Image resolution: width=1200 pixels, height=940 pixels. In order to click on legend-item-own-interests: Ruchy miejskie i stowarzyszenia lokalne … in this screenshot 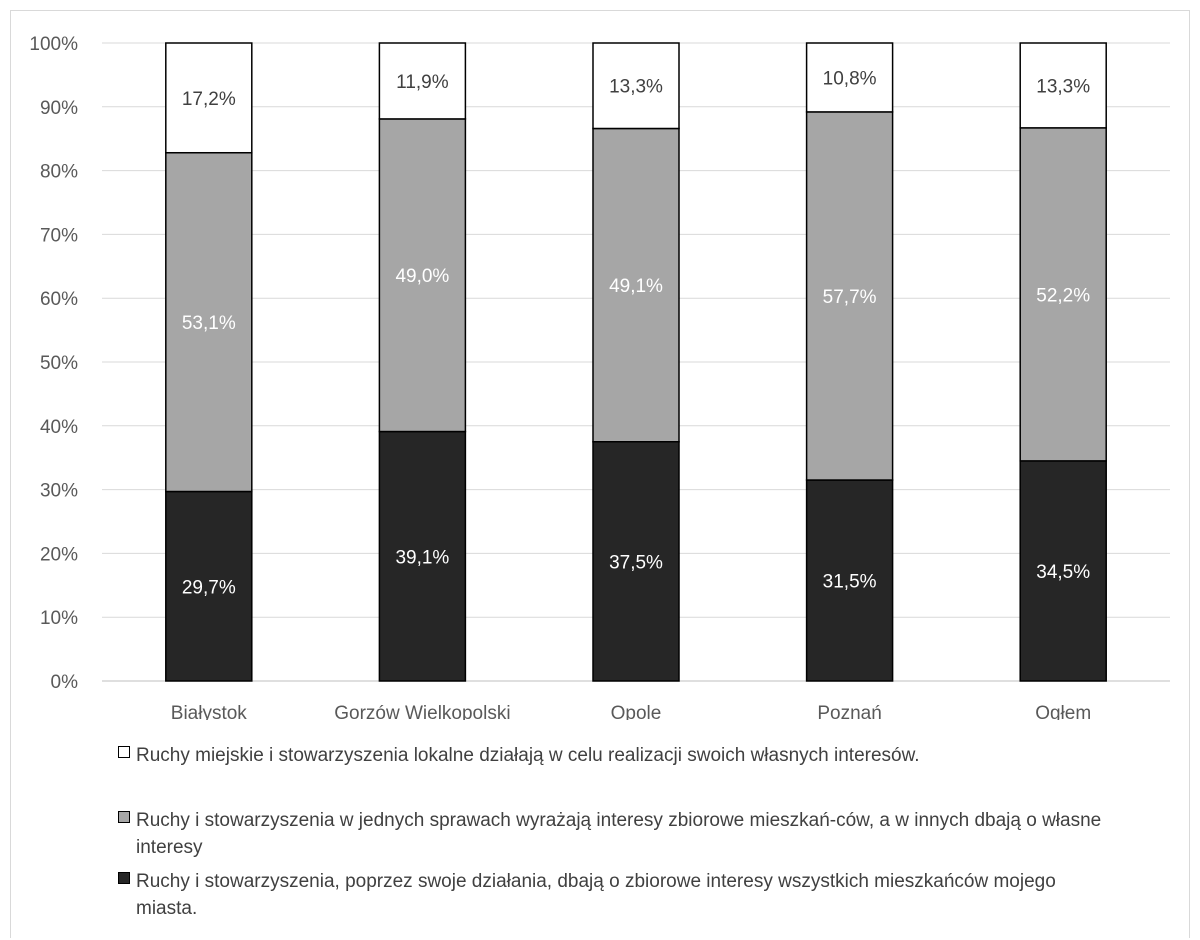, I will do `click(618, 755)`.